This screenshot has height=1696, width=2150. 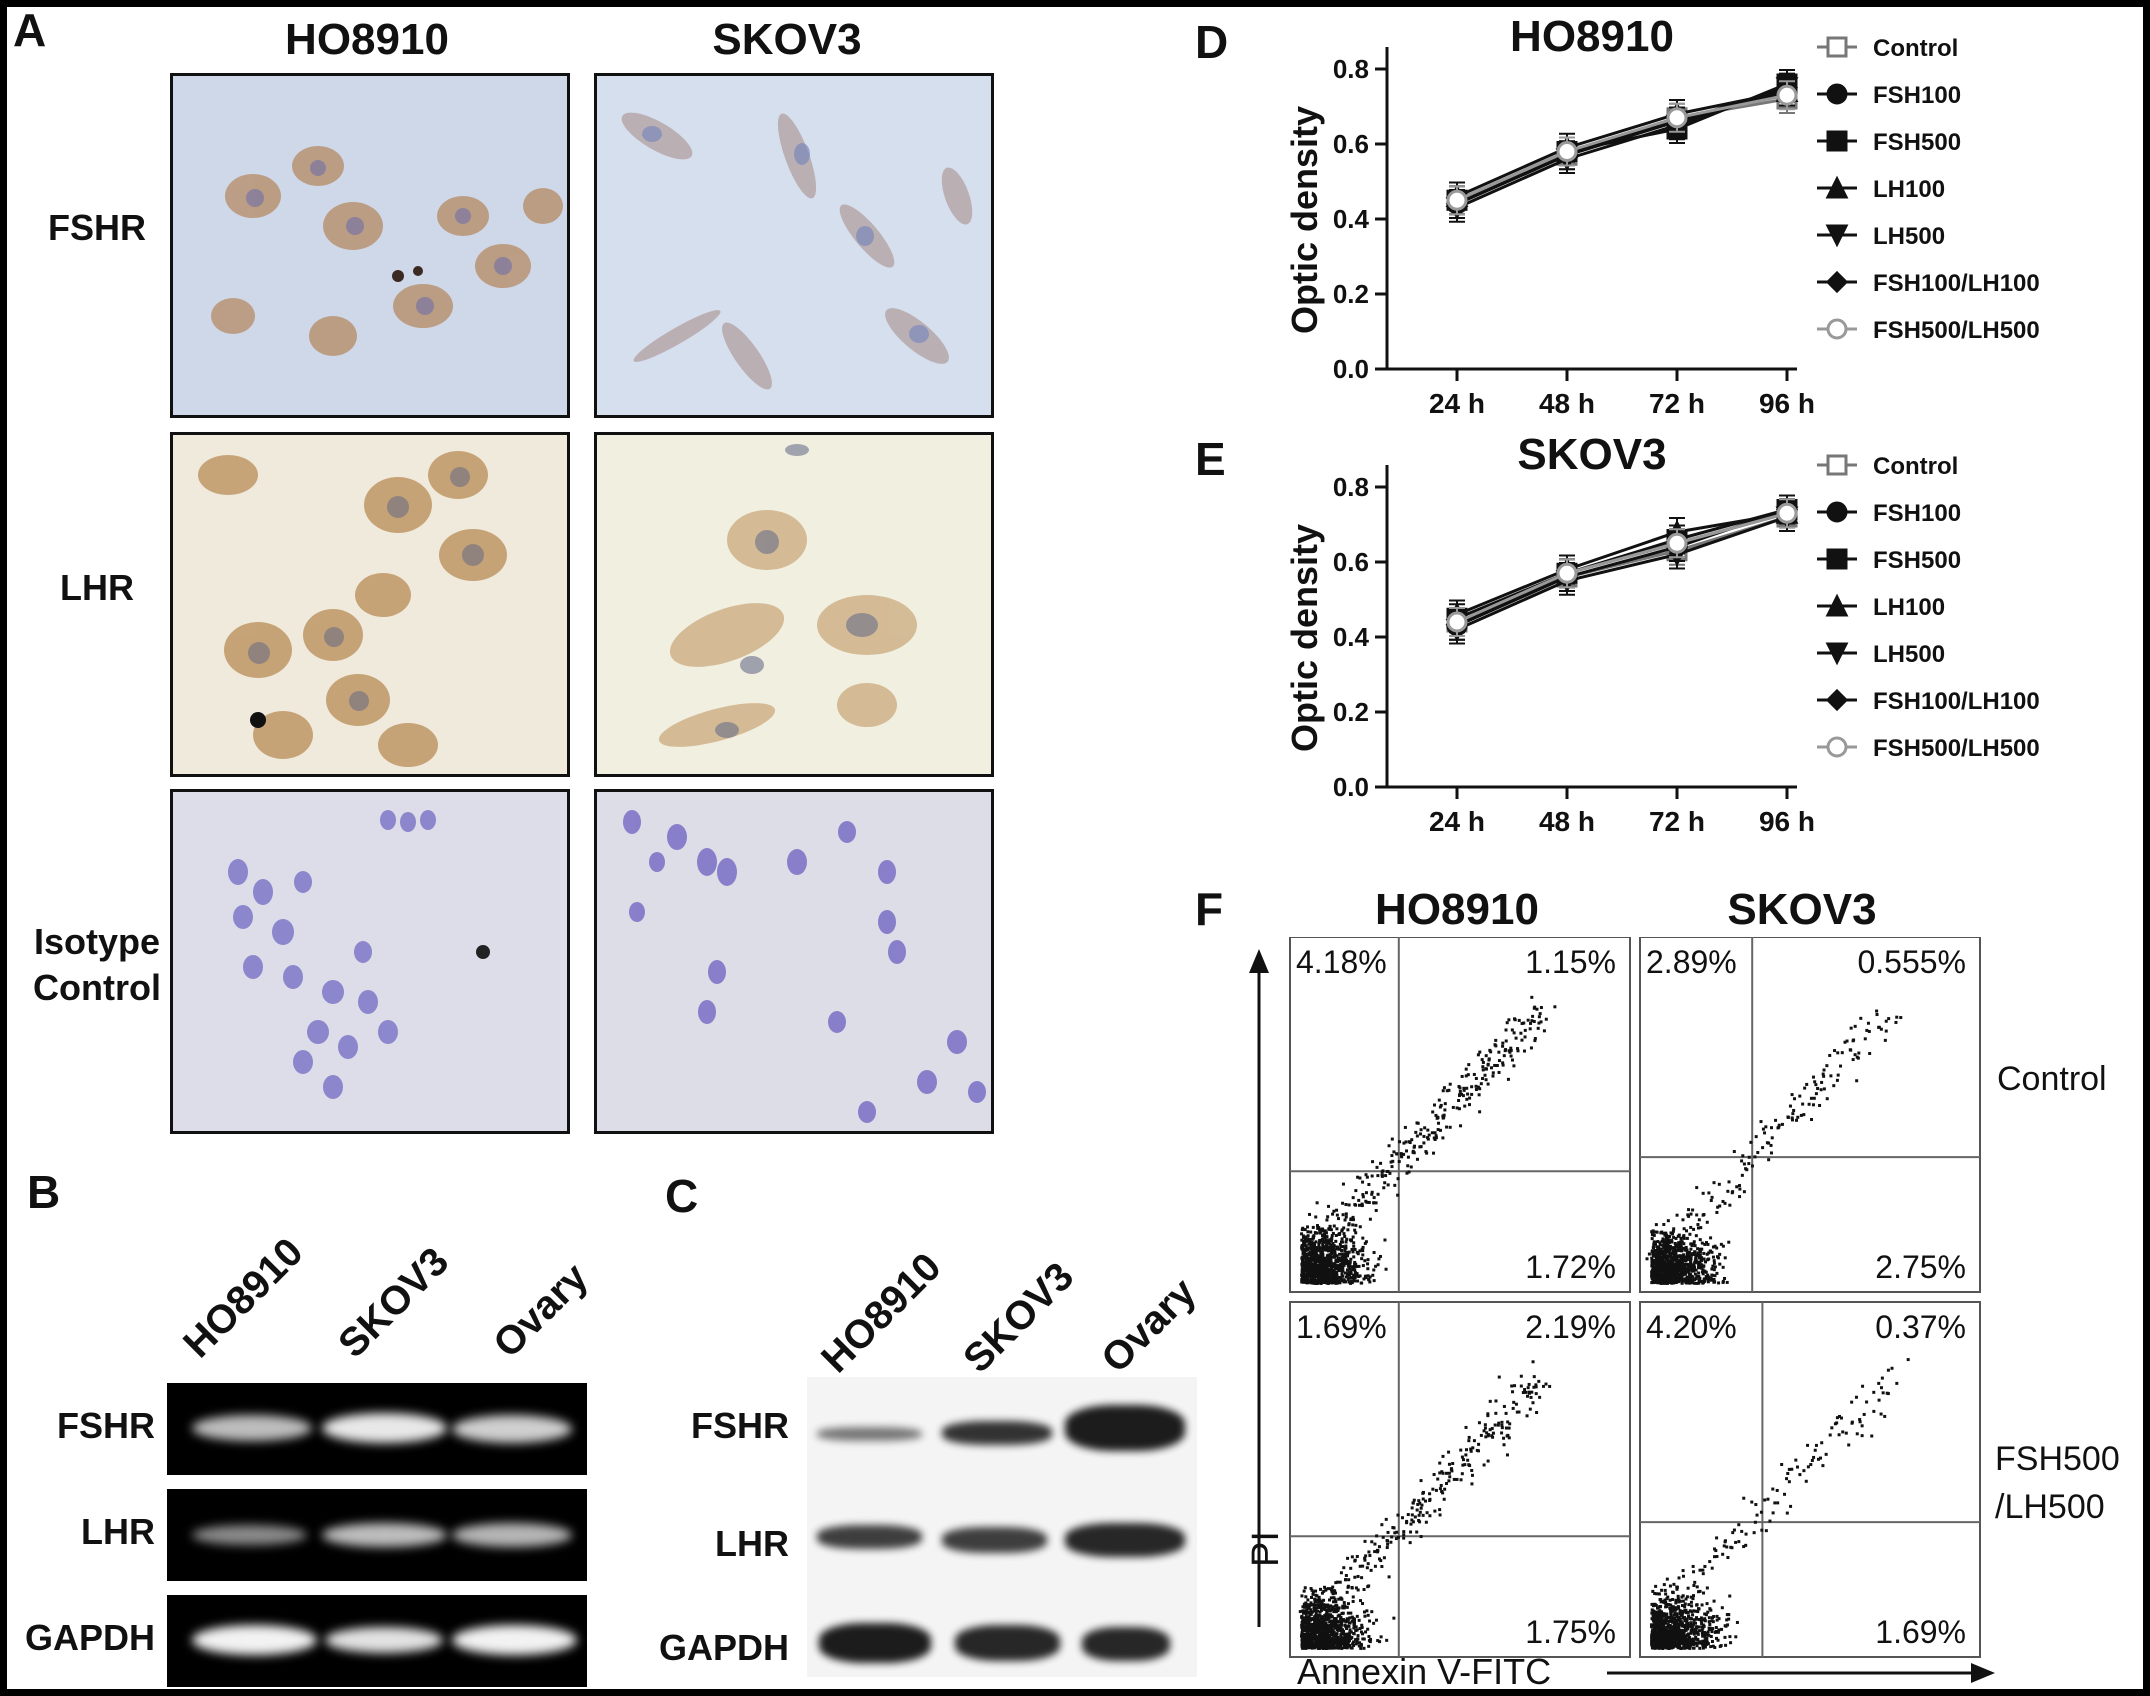 What do you see at coordinates (1622, 567) in the screenshot?
I see `series-line` at bounding box center [1622, 567].